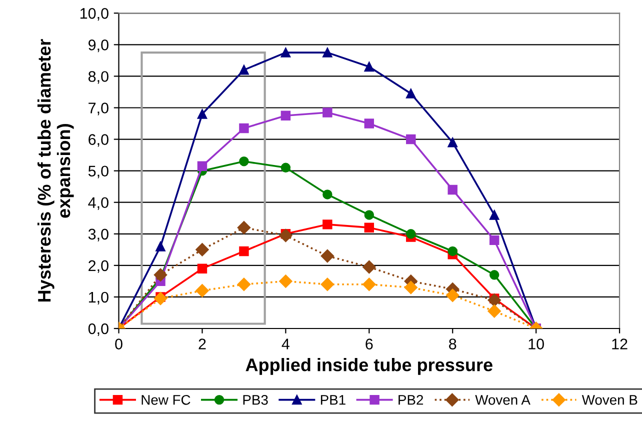  Describe the element at coordinates (98, 140) in the screenshot. I see `y-tick-label: 6,0` at that location.